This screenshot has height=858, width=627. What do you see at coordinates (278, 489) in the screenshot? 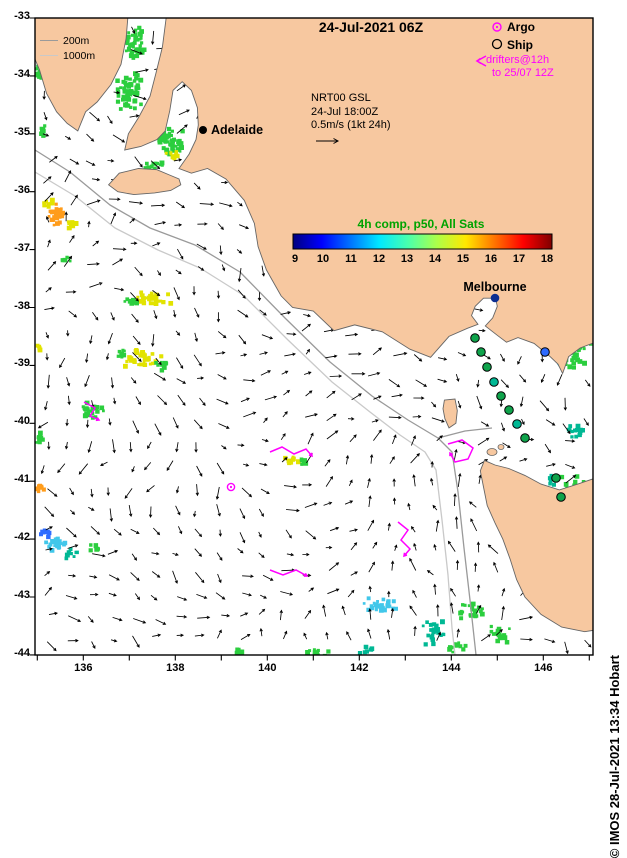
I see `drifter-tracks` at bounding box center [278, 489].